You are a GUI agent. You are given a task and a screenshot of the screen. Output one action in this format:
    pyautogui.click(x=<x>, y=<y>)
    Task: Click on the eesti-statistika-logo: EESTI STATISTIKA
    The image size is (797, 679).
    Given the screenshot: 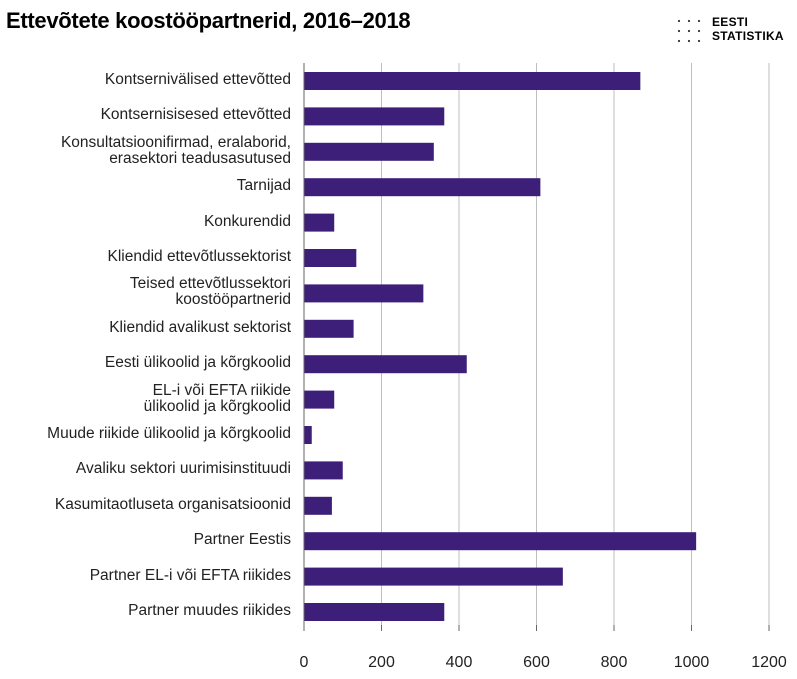 What is the action you would take?
    pyautogui.click(x=733, y=32)
    